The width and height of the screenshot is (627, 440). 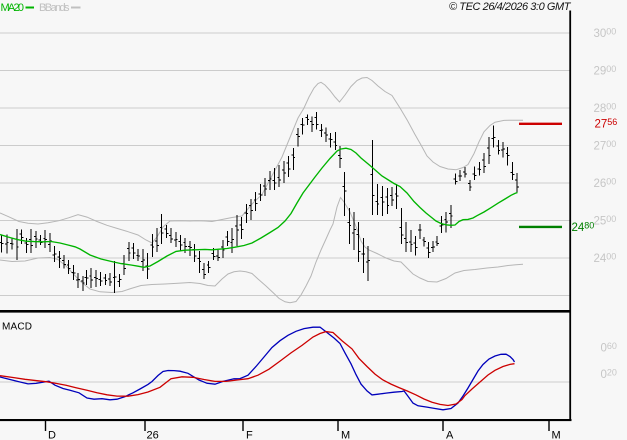 What do you see at coordinates (54, 8) in the screenshot?
I see `svg-text: BBands` at bounding box center [54, 8].